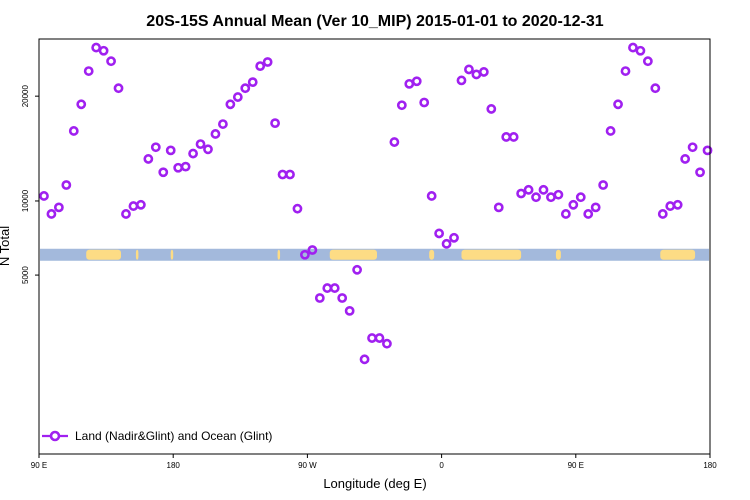 The image size is (750, 500). Describe the element at coordinates (6, 246) in the screenshot. I see `y-axis-label: N Total` at that location.